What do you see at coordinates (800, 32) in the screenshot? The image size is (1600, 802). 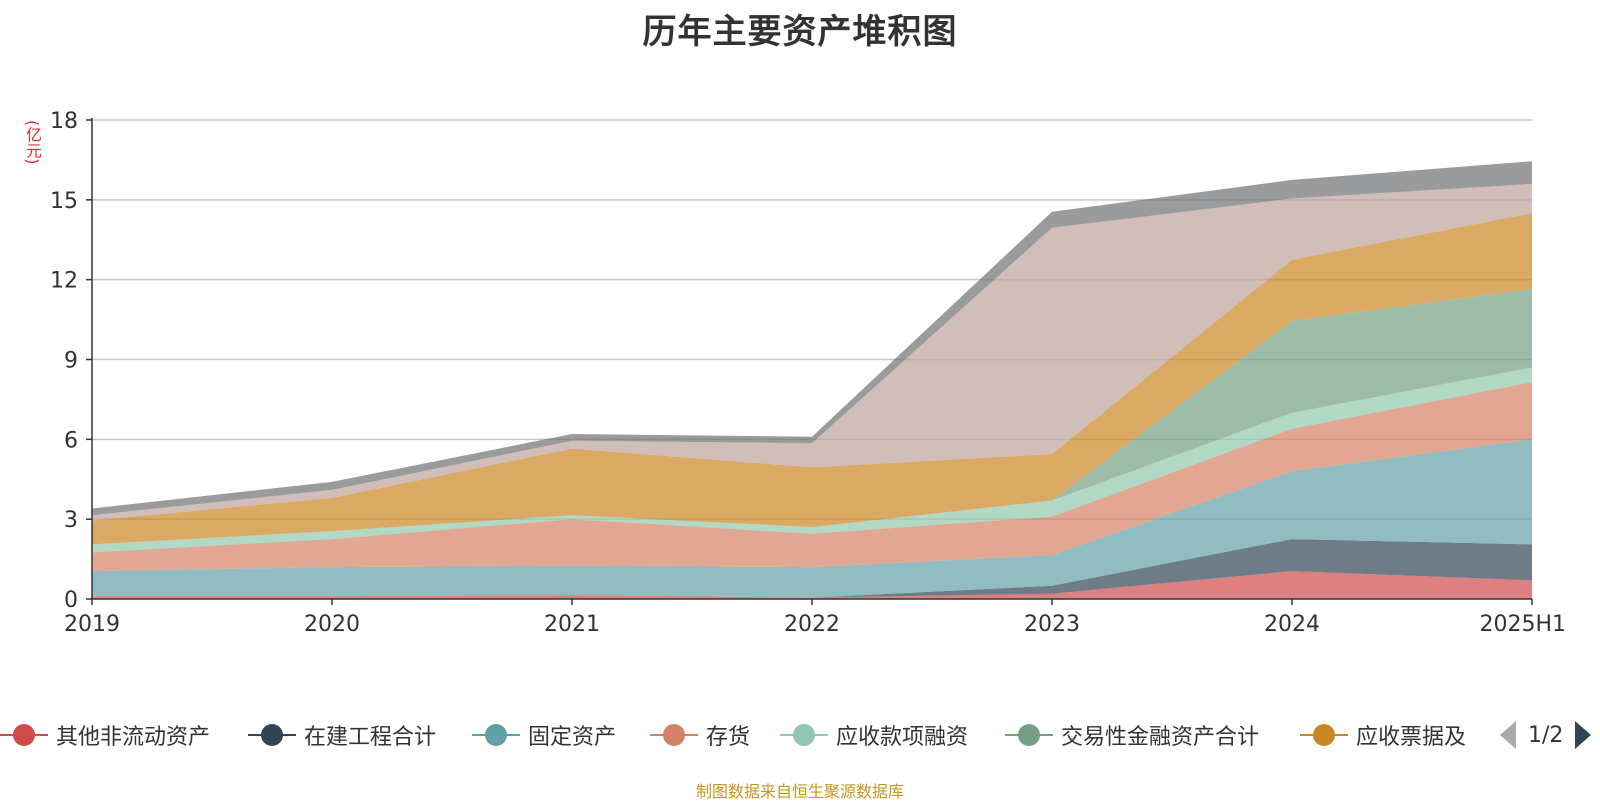 I see `chart-title: 历年主要资产堆积图` at bounding box center [800, 32].